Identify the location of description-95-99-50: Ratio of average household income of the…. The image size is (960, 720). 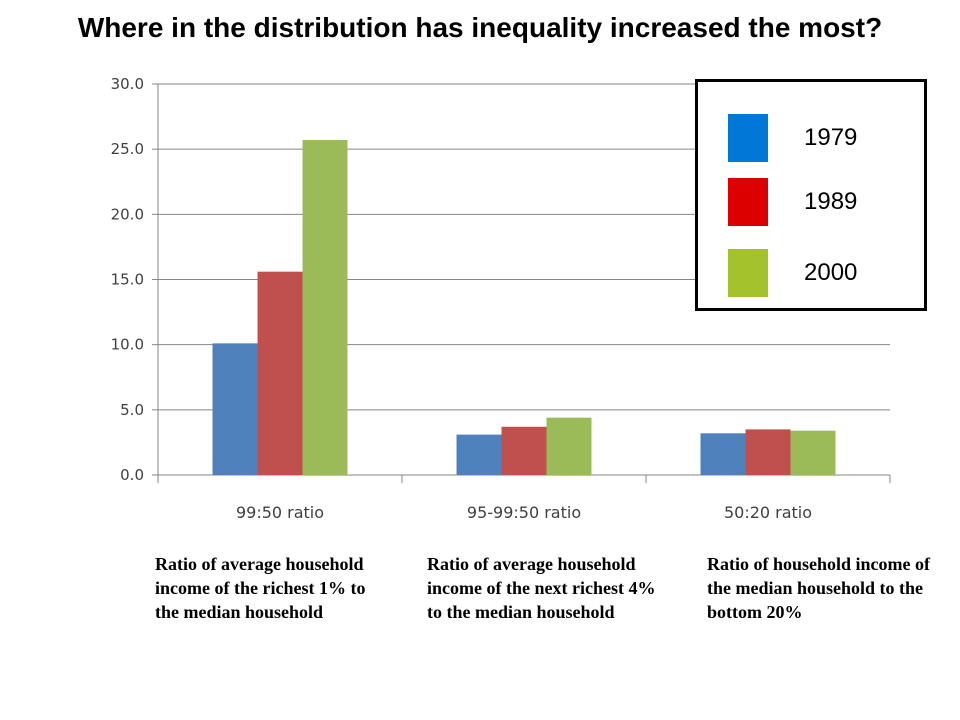
(541, 588).